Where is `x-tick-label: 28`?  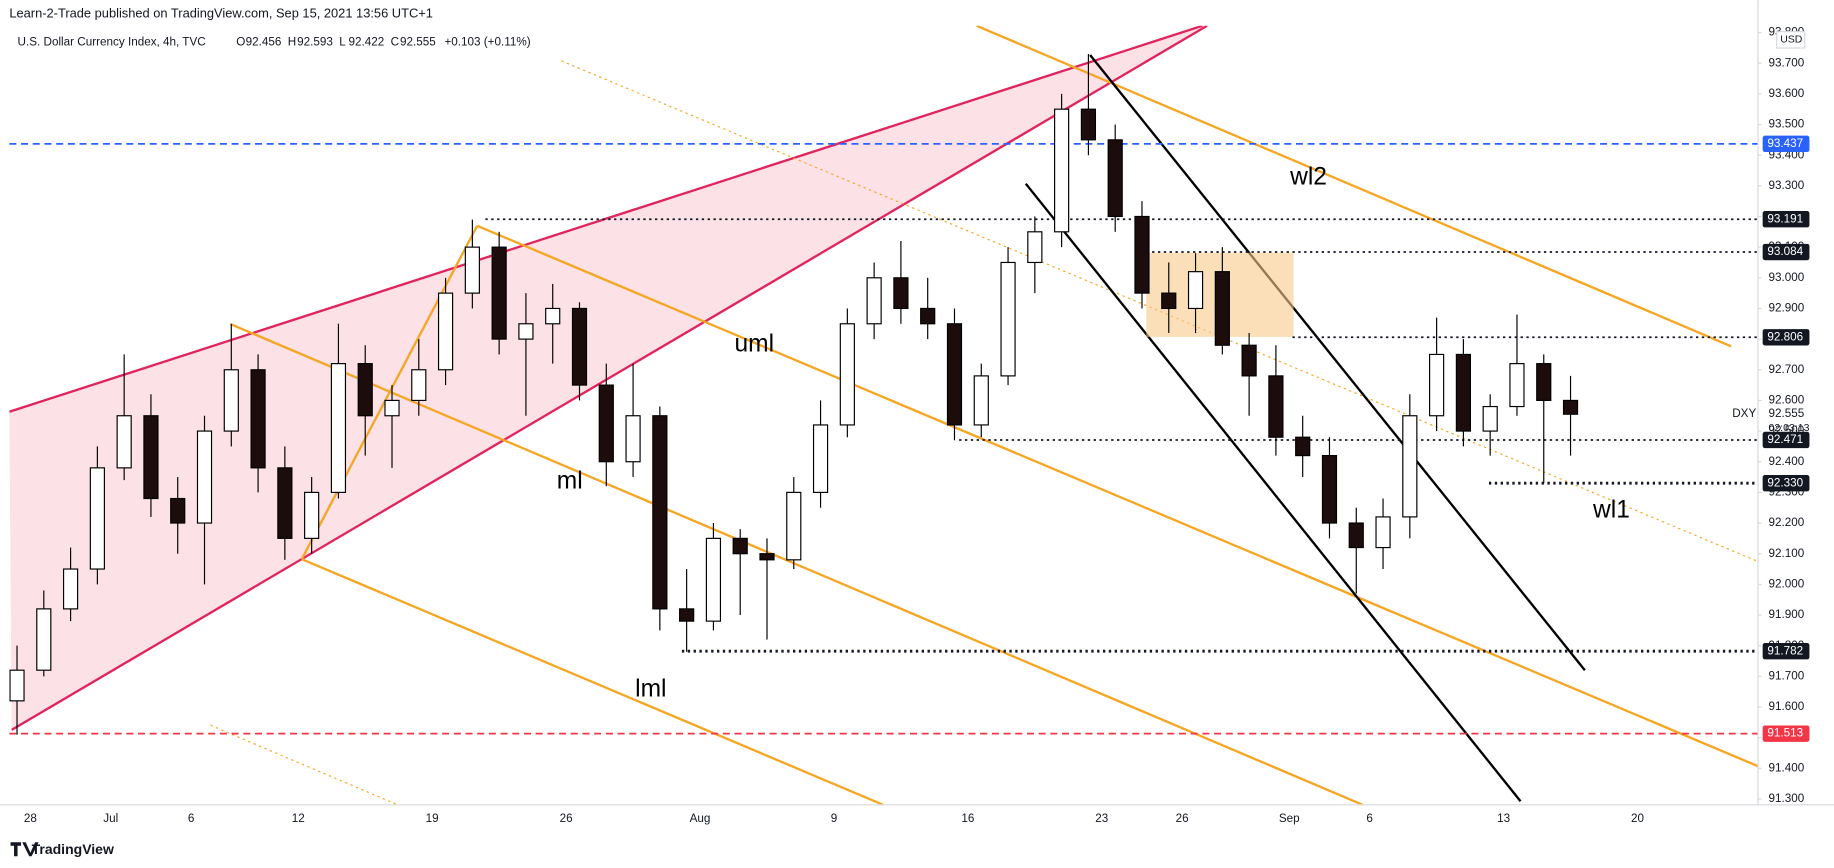
x-tick-label: 28 is located at coordinates (30, 818).